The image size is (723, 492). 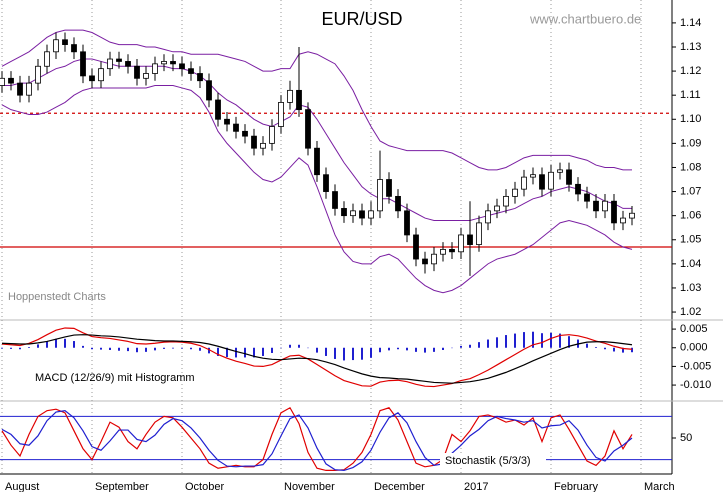 I want to click on y-tick-label: 1.09, so click(x=690, y=143).